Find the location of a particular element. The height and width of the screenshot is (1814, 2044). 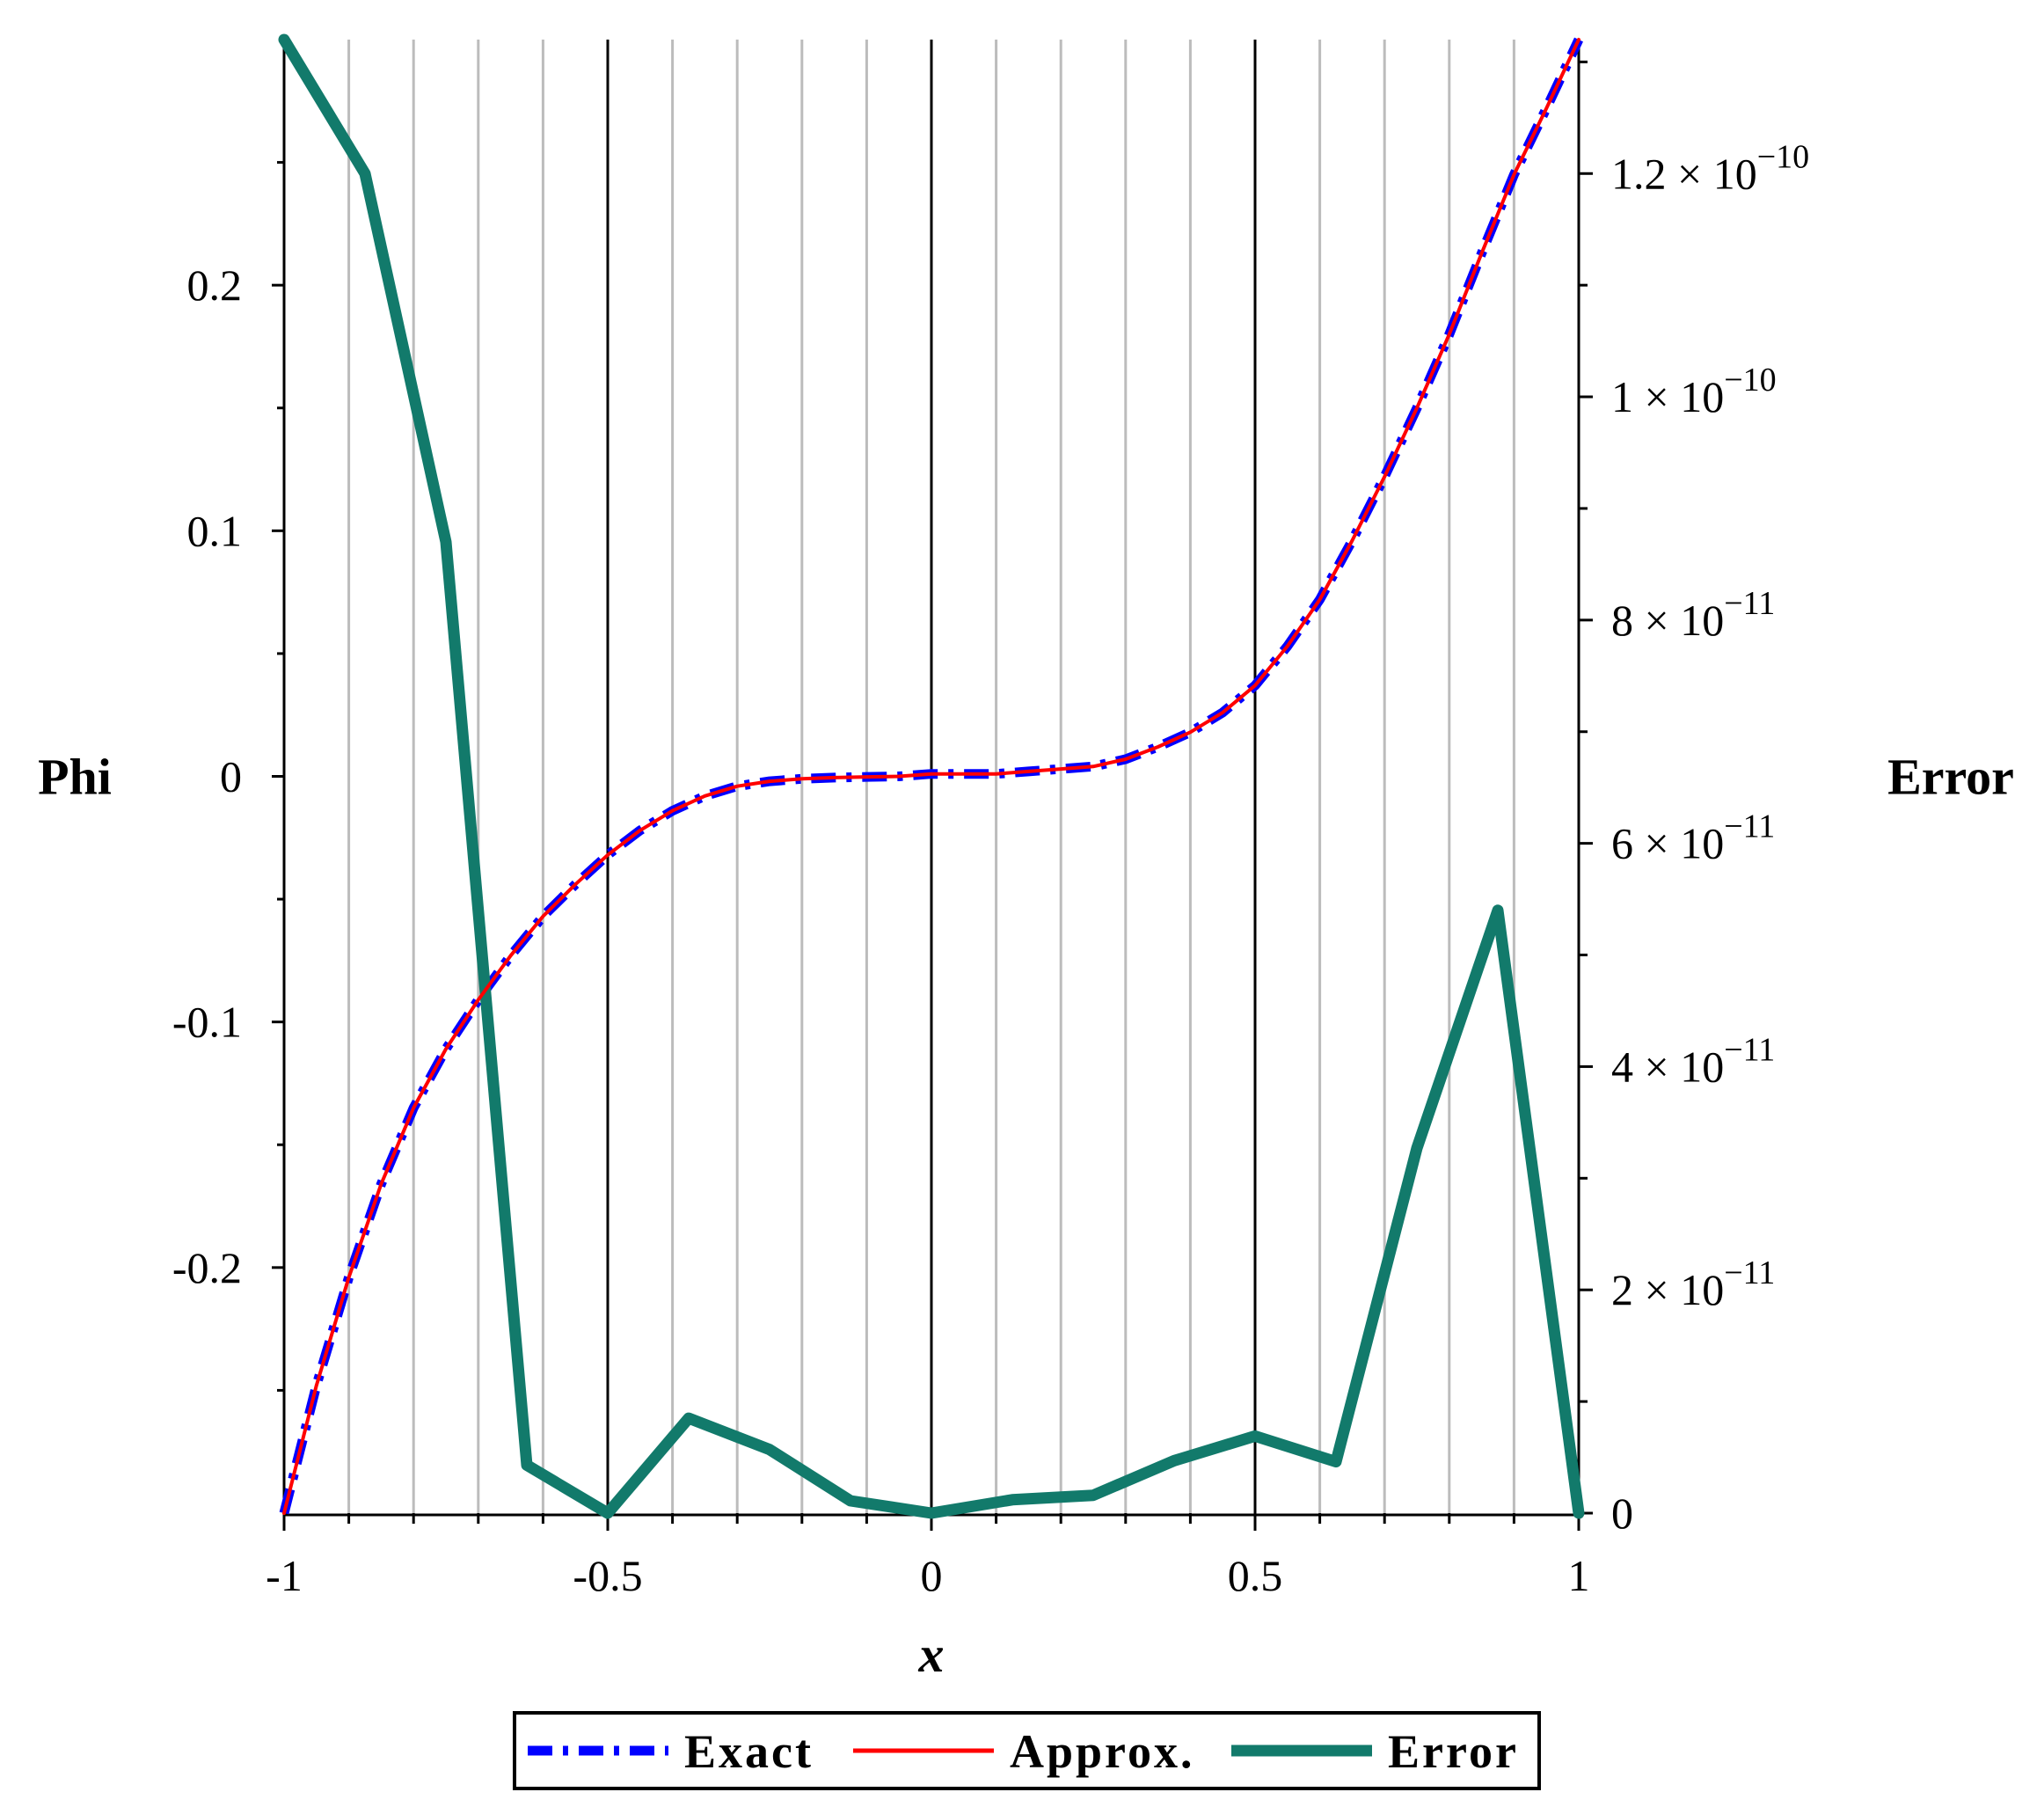

legend-layer: Exact Approx. Error is located at coordinates (1027, 1751).